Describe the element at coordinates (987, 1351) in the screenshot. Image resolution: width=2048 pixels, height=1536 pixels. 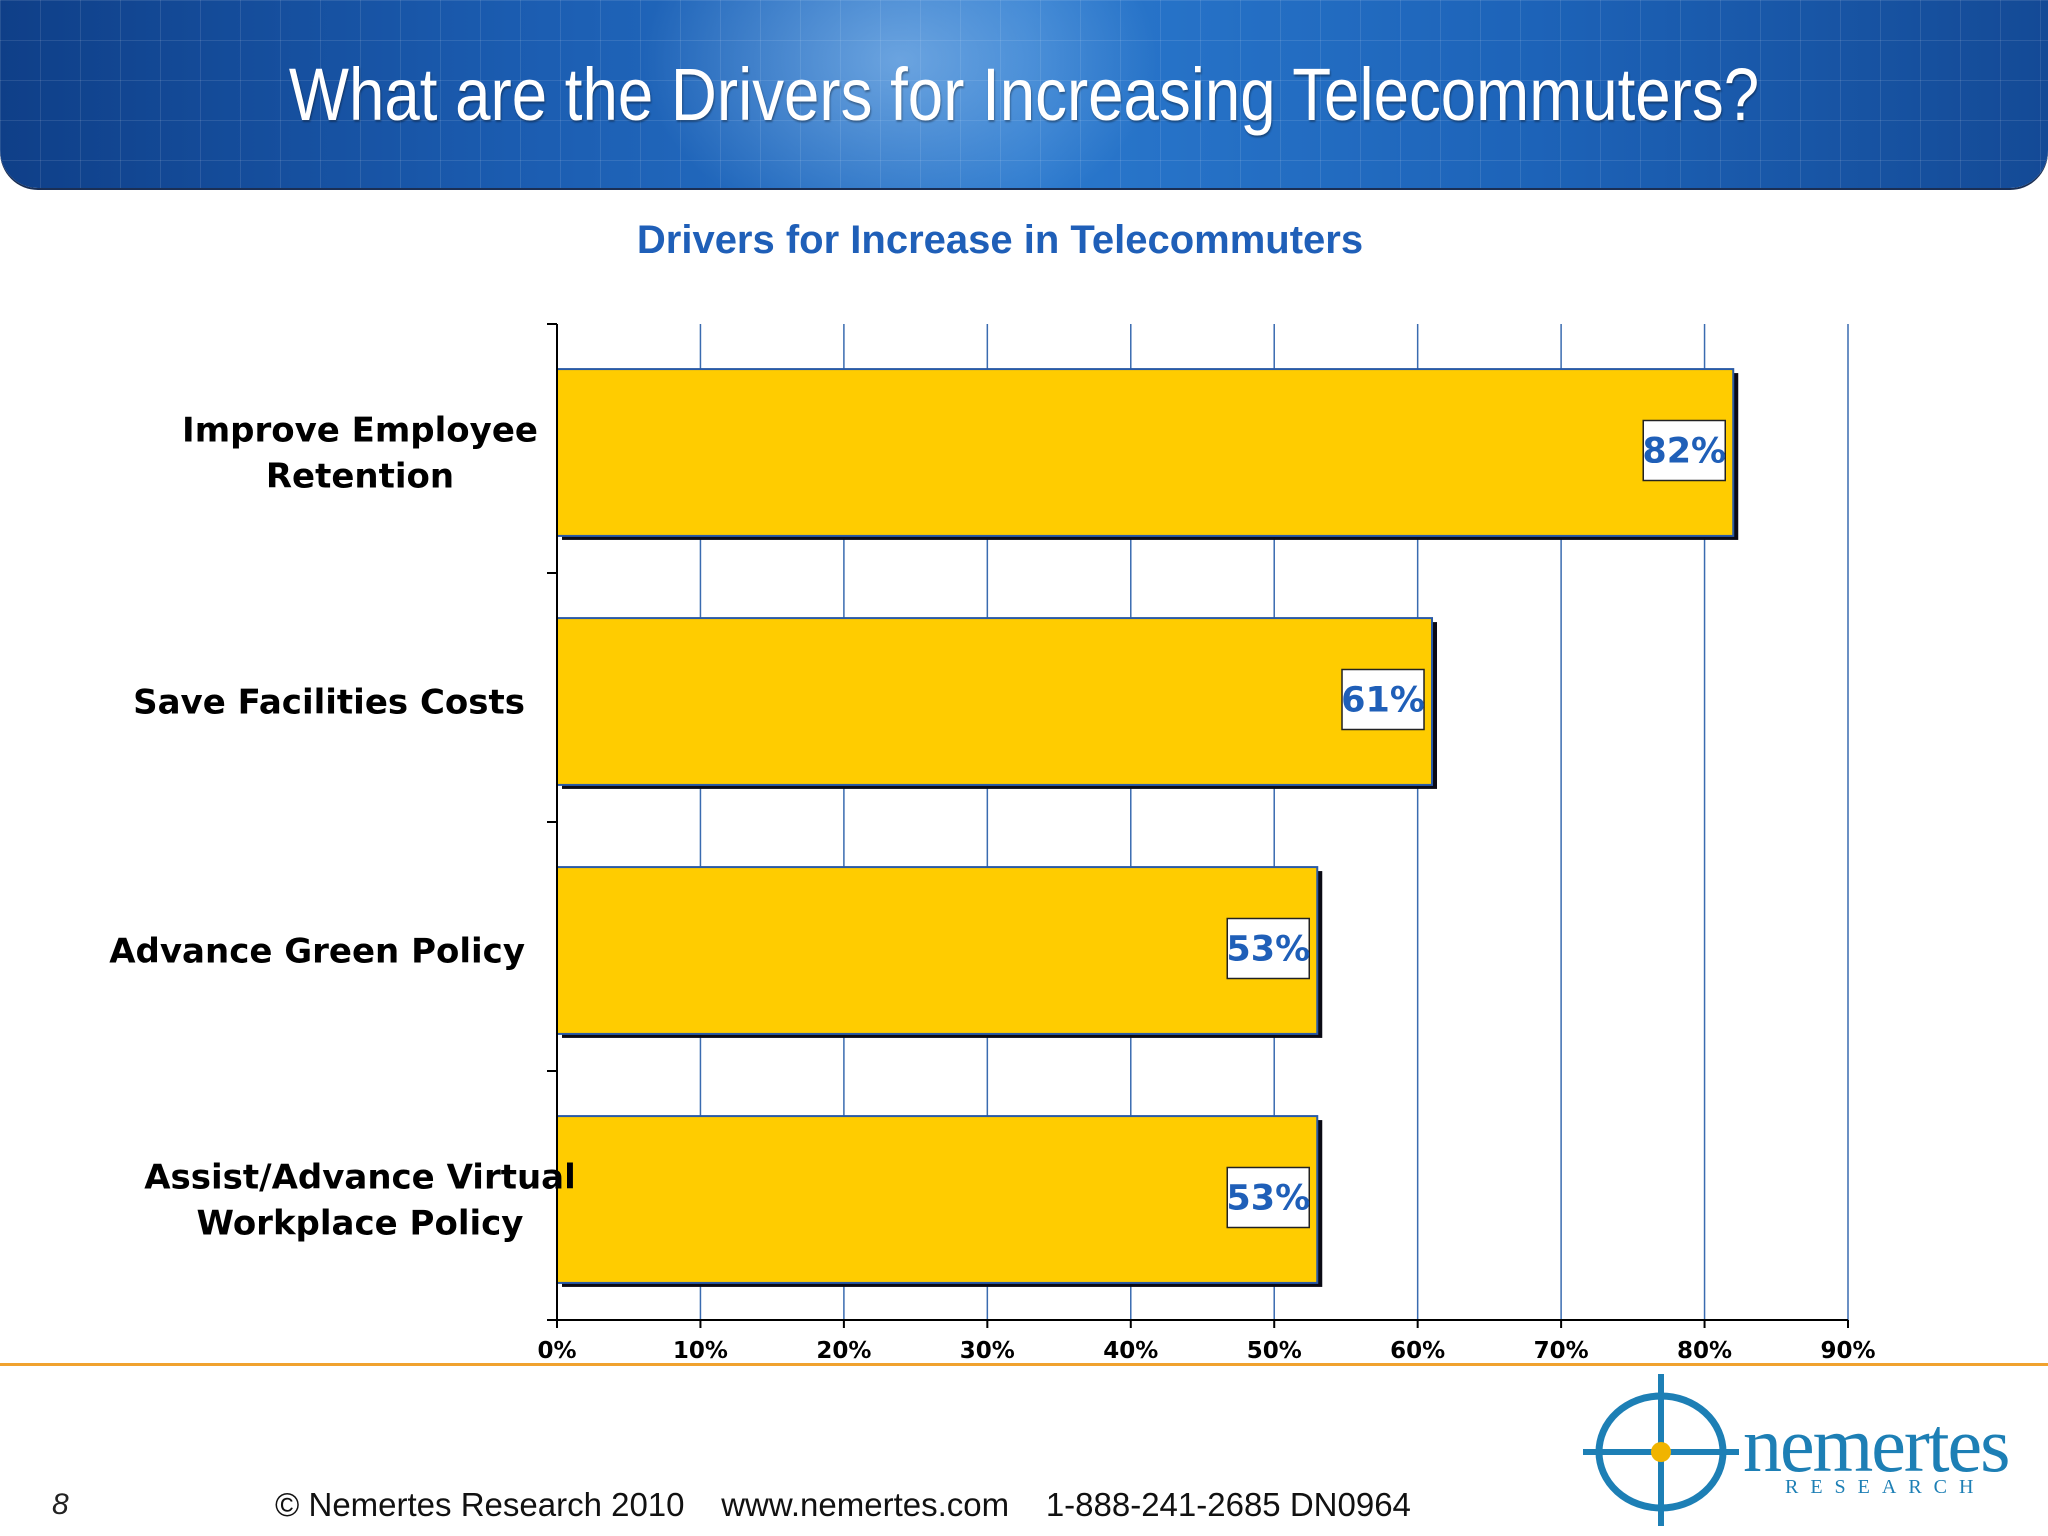
I see `x-tick-label: 30%` at that location.